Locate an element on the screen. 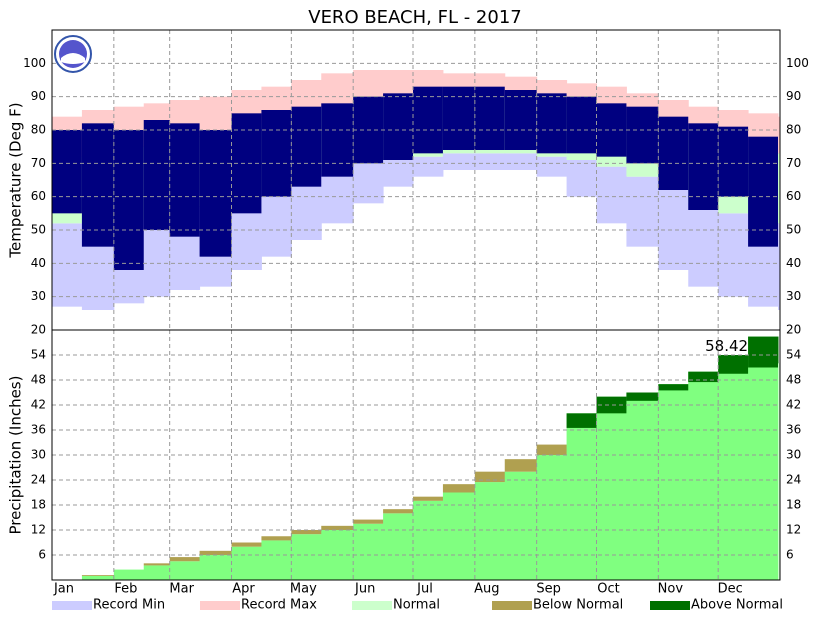  x-tick-label: Jun is located at coordinates (364, 589).